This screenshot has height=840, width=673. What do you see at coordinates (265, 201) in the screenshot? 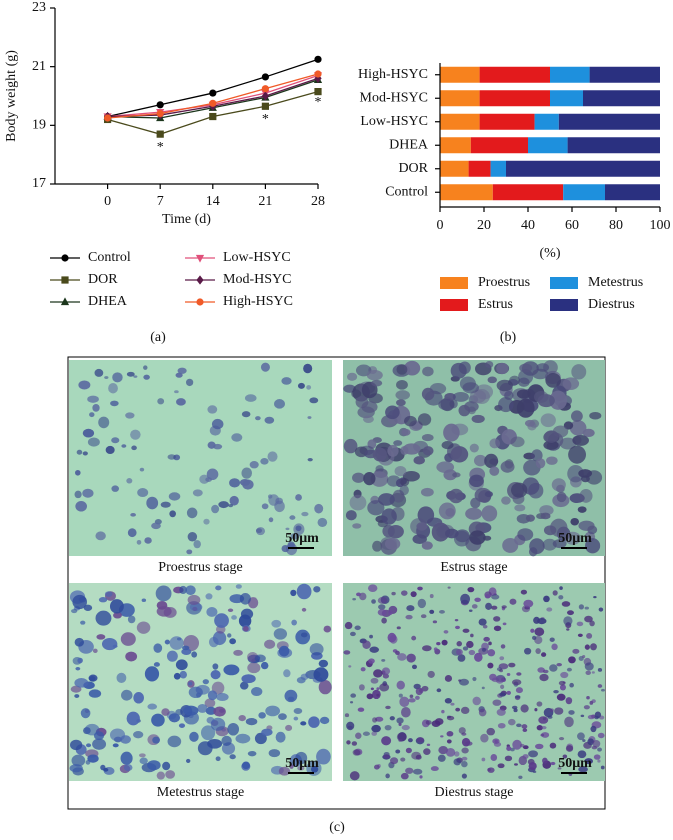
I see `x-tick-label: 21` at bounding box center [265, 201].